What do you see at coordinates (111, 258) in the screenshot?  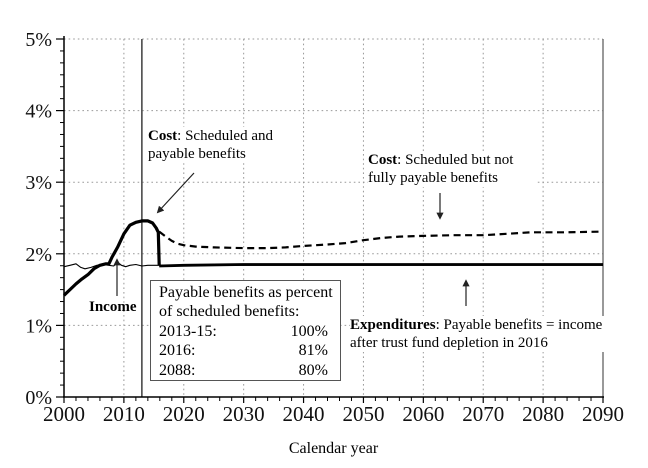 I see `cost-payable-line` at bounding box center [111, 258].